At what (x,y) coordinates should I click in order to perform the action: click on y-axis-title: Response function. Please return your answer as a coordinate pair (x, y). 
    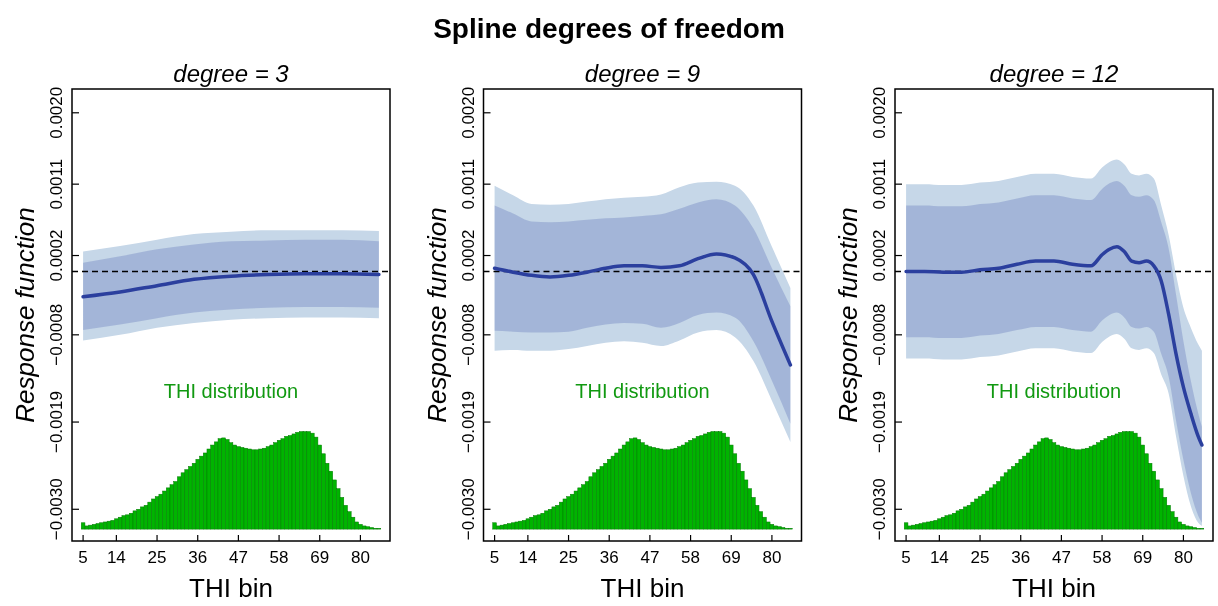
    Looking at the image, I should click on (848, 315).